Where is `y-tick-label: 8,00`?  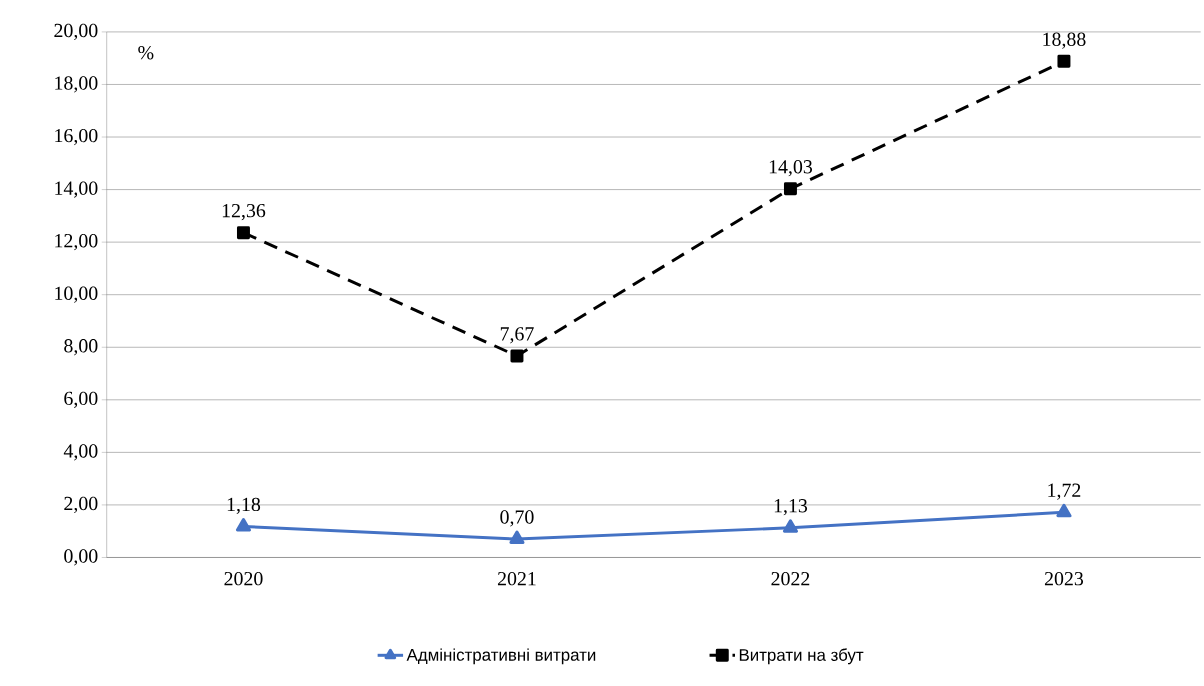
y-tick-label: 8,00 is located at coordinates (81, 347).